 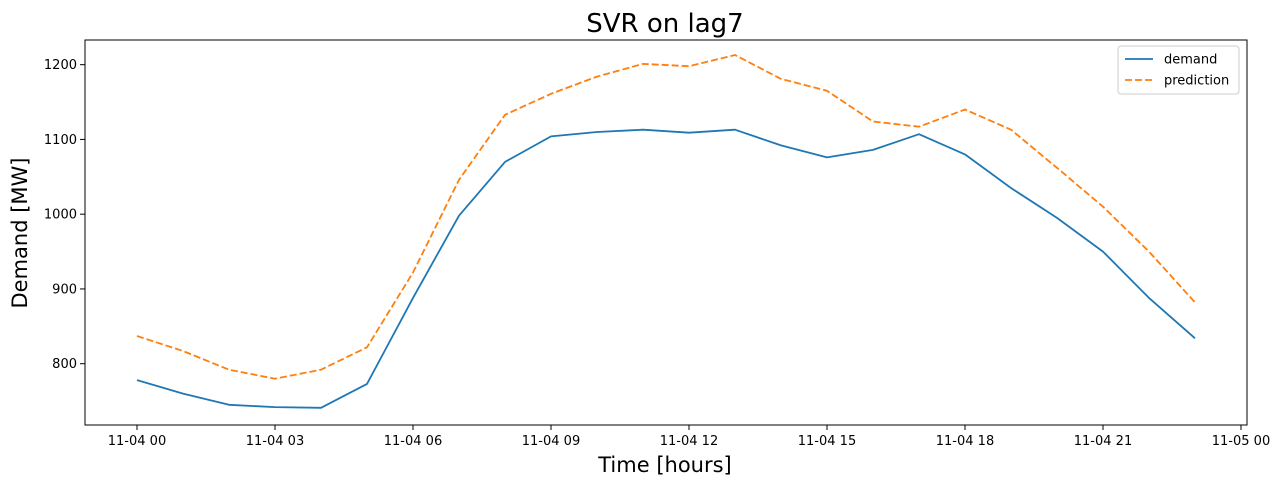 I want to click on legend-box, so click(x=1178, y=70).